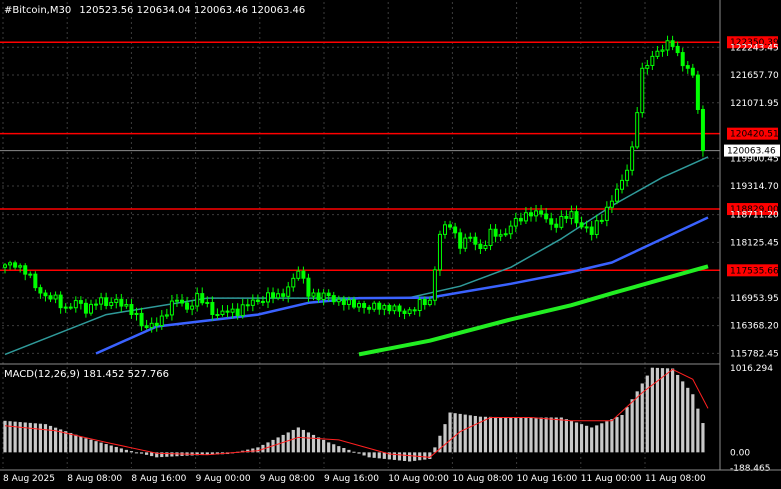 The width and height of the screenshot is (781, 489). I want to click on price-tick-label: 116368.20, so click(754, 327).